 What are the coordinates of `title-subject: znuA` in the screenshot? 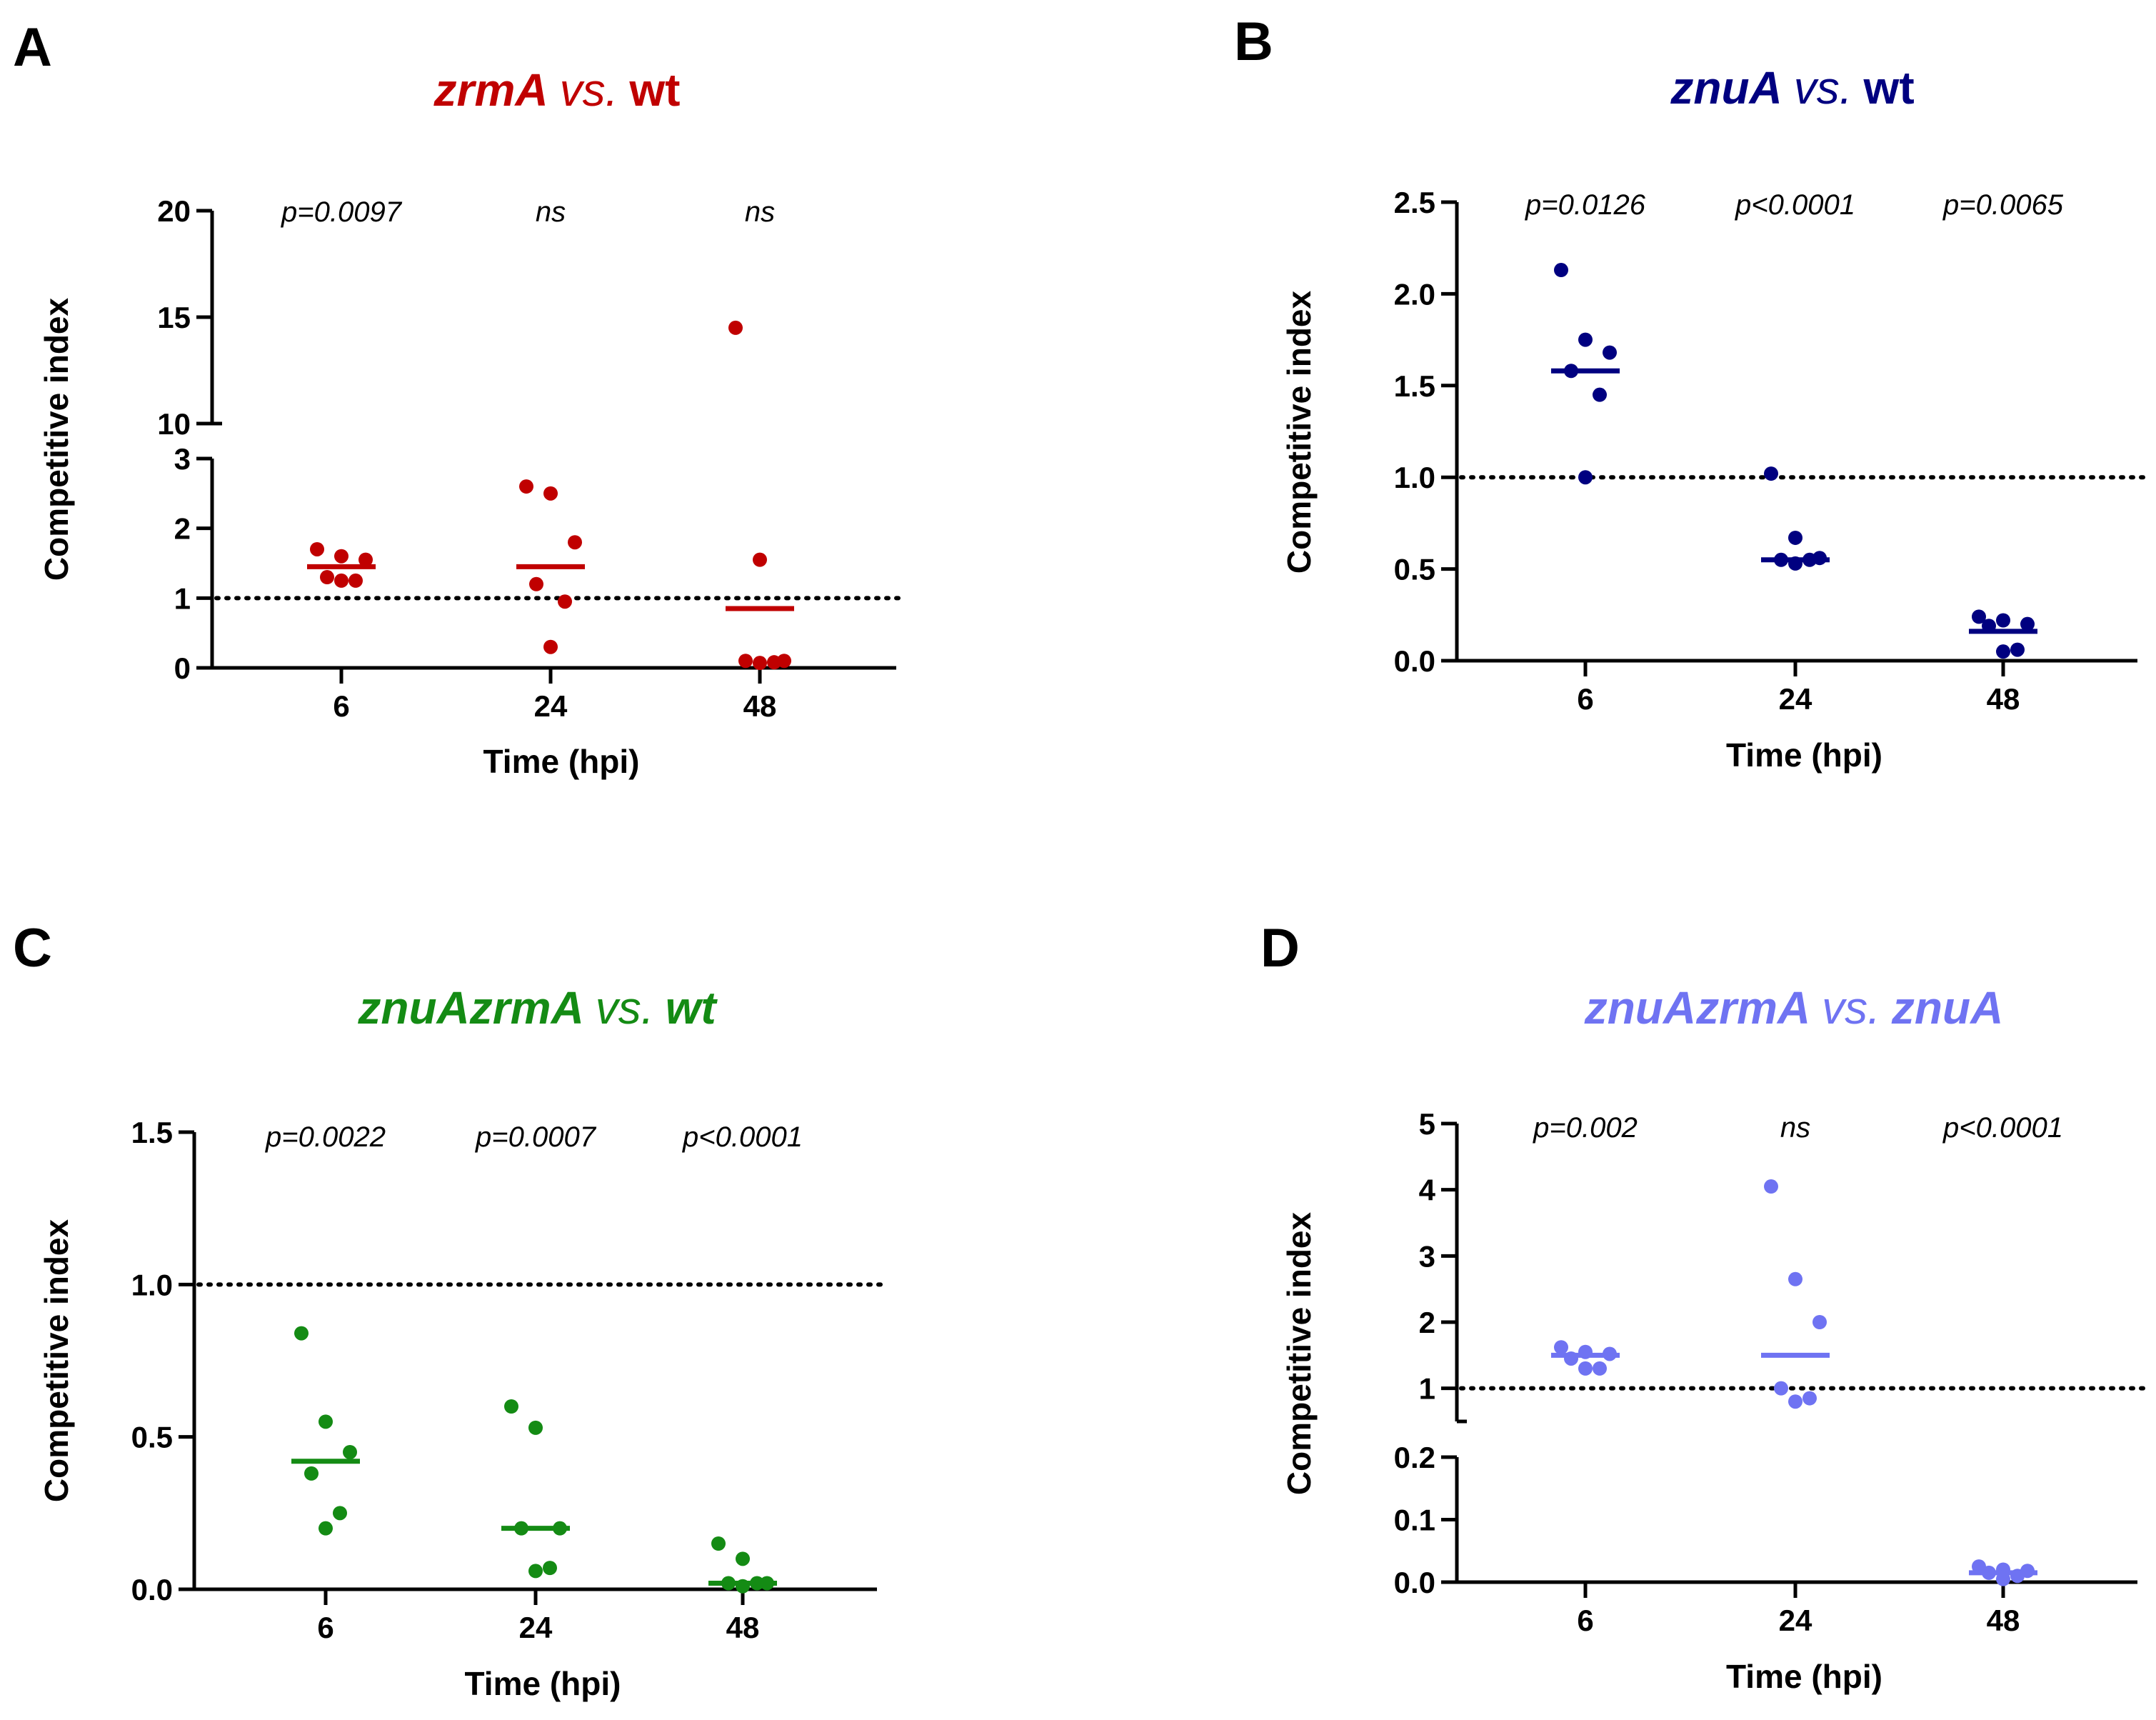 It's located at (1726, 88).